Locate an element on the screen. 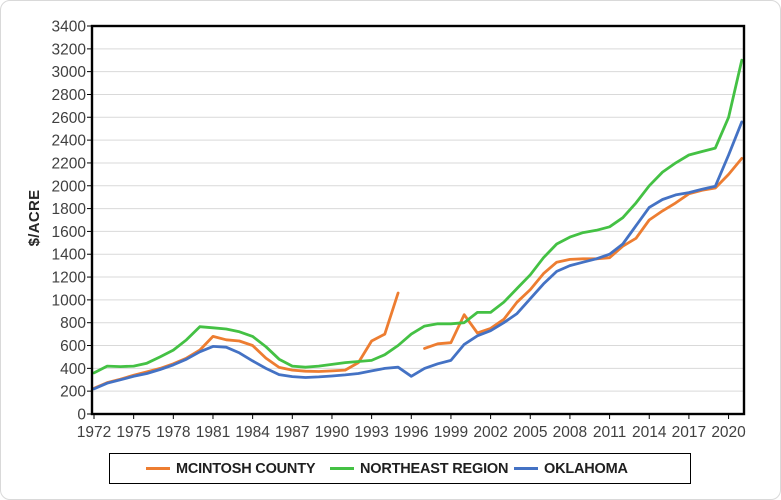 The width and height of the screenshot is (781, 500). svg-text: 2011 is located at coordinates (609, 432).